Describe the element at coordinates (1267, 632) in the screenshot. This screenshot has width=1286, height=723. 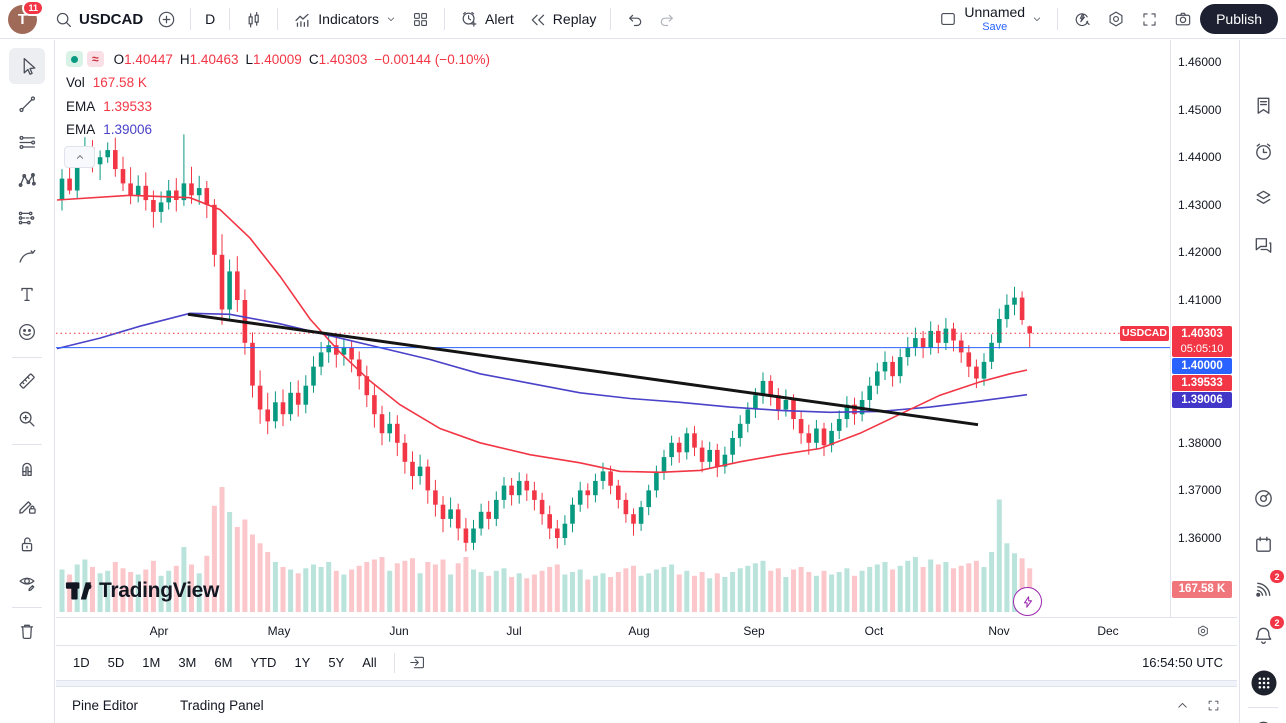
I see `notifications-button: 2` at that location.